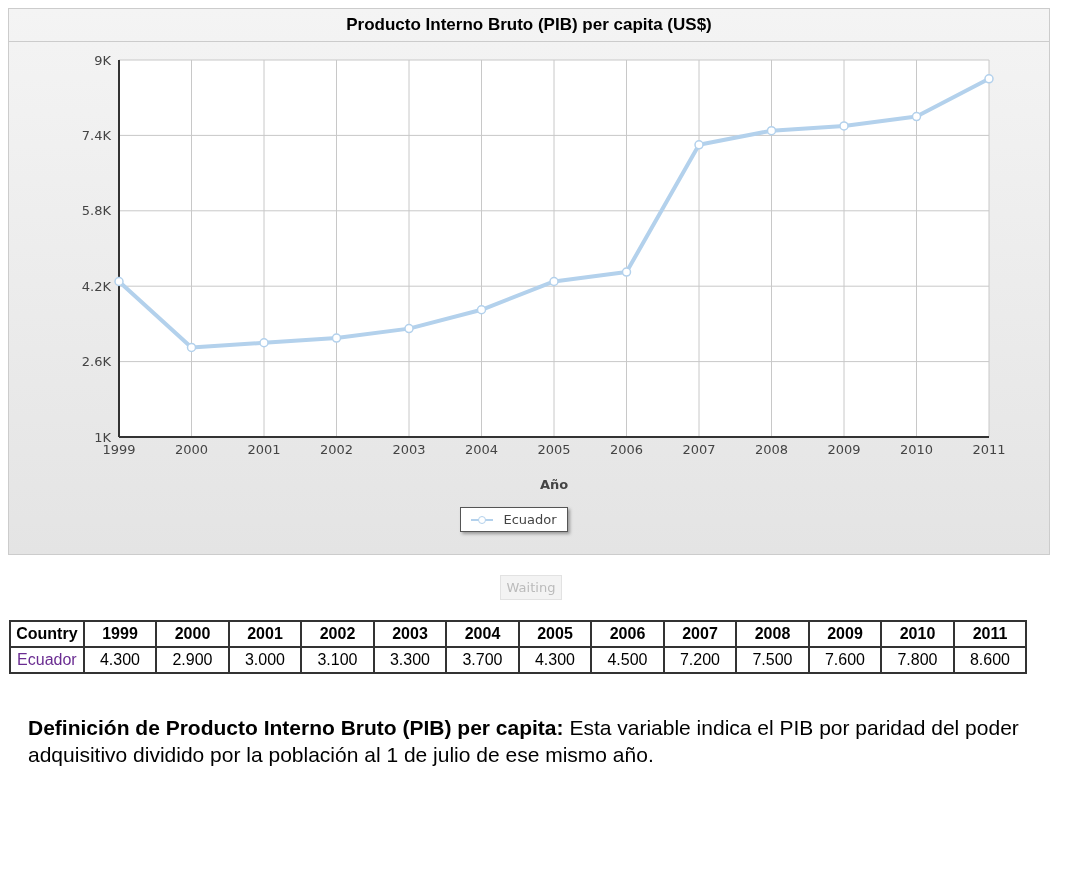  What do you see at coordinates (264, 450) in the screenshot?
I see `x-tick-label: 2001` at bounding box center [264, 450].